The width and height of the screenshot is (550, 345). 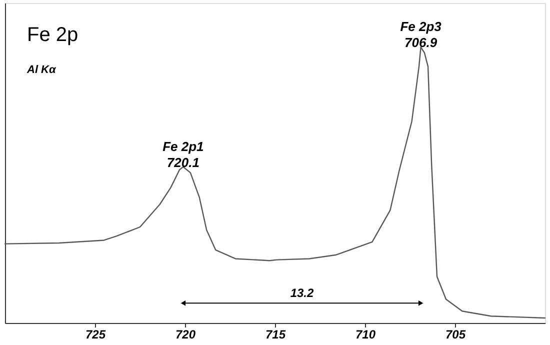 What do you see at coordinates (185, 335) in the screenshot?
I see `x-tick-label: 720` at bounding box center [185, 335].